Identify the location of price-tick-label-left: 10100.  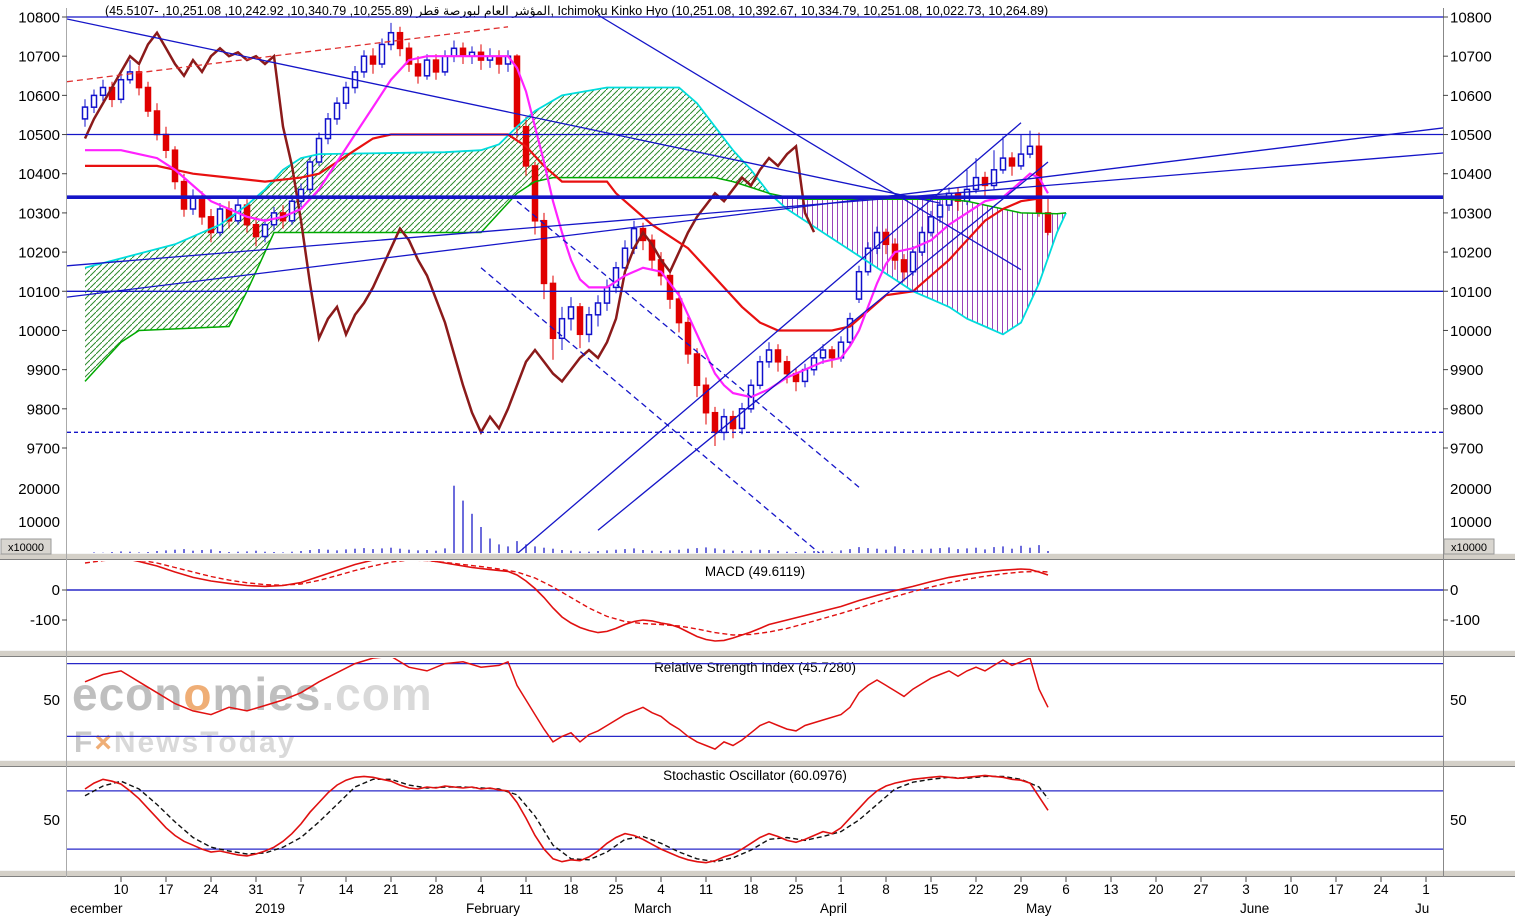
(39, 292).